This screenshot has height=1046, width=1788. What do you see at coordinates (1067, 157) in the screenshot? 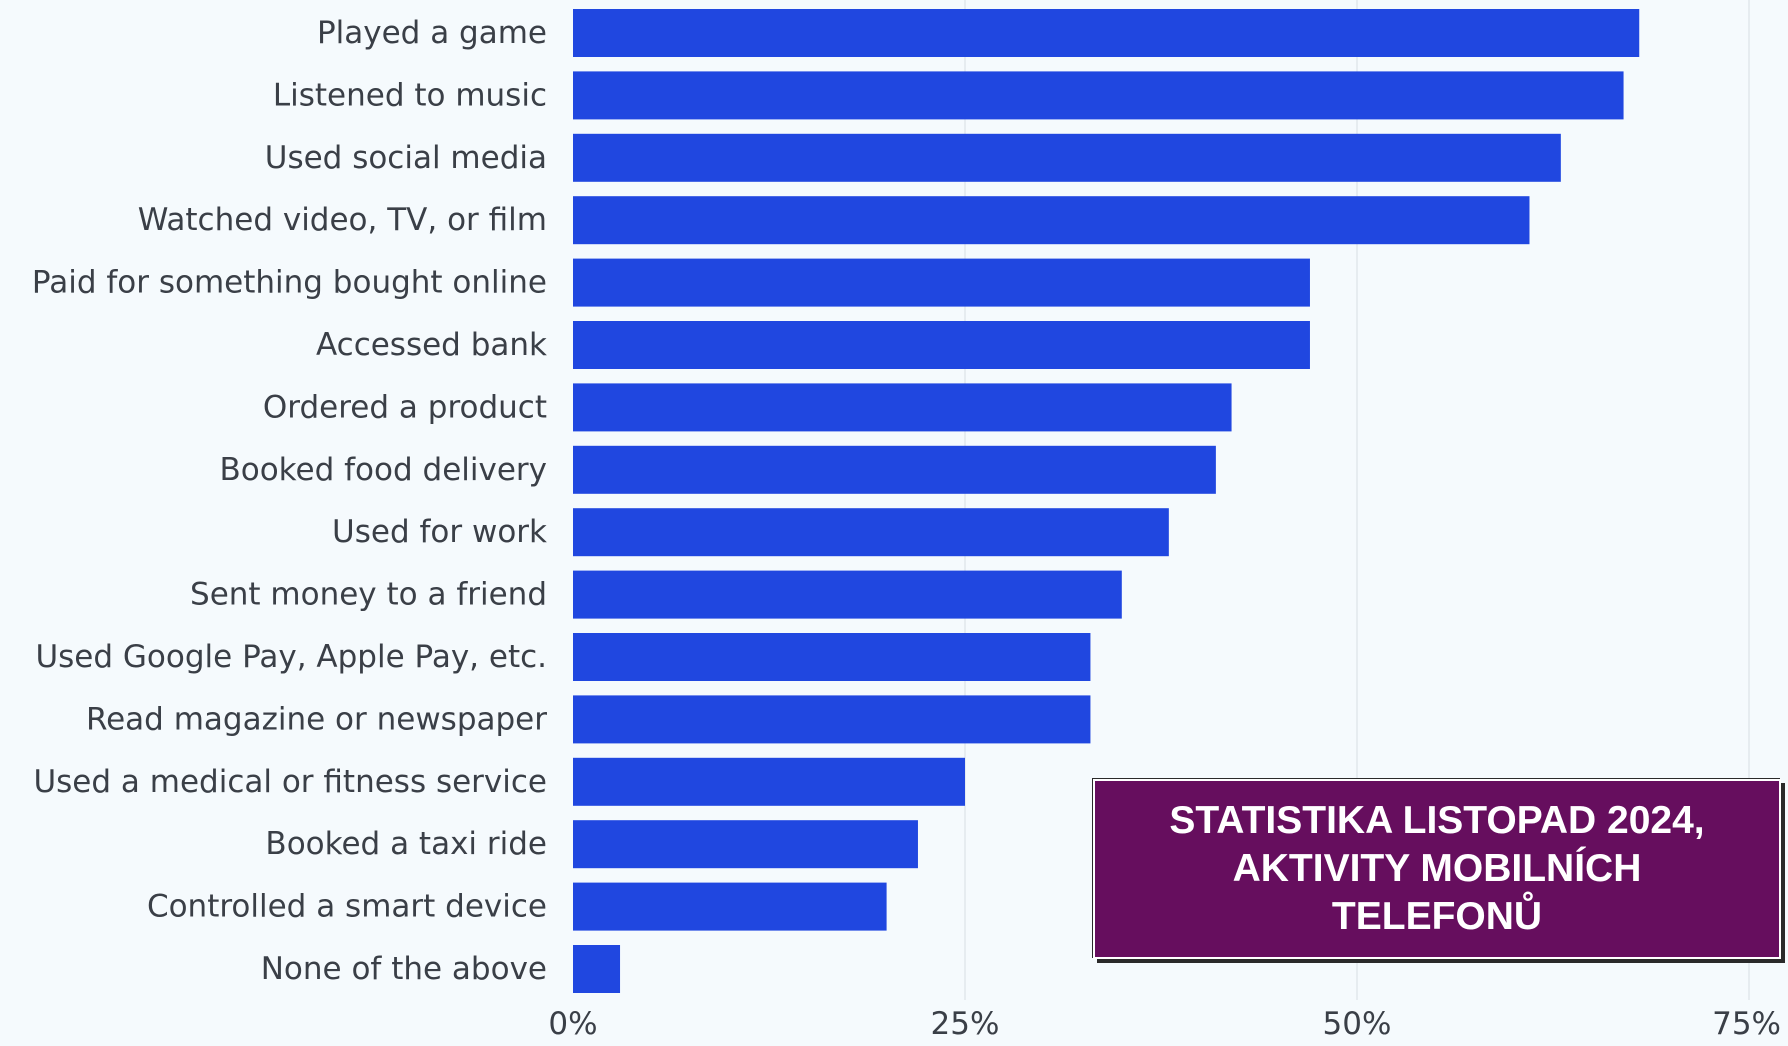
I see `bar-used-social-media` at bounding box center [1067, 157].